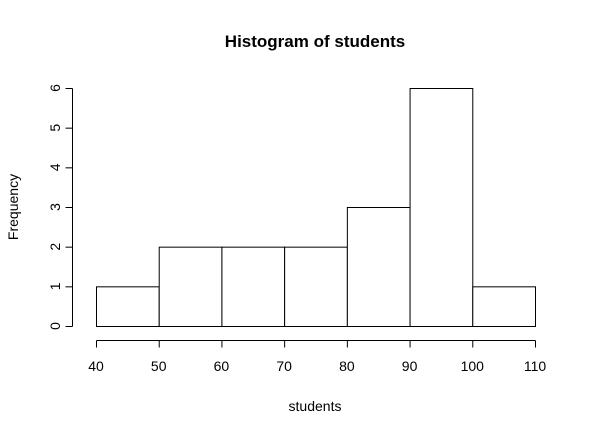 The width and height of the screenshot is (593, 434). What do you see at coordinates (96, 366) in the screenshot?
I see `x-tick-label-40: 40` at bounding box center [96, 366].